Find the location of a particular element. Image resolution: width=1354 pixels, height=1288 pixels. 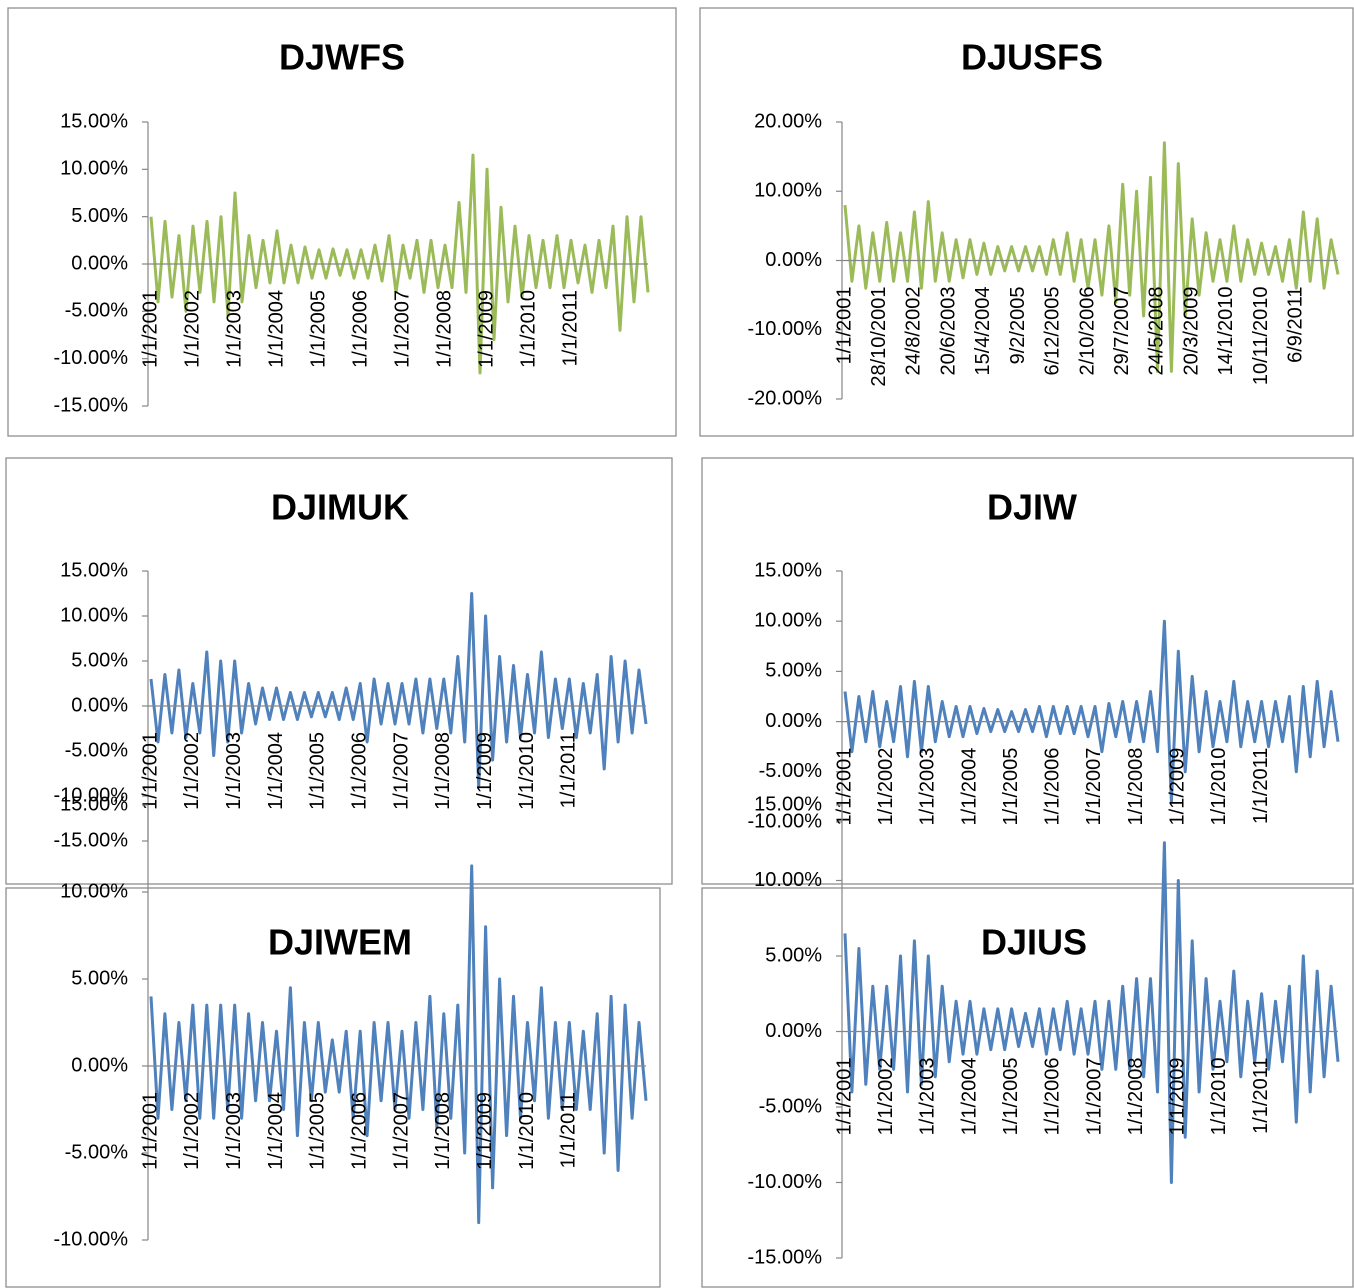

x-tick-label: 14/1/2010 is located at coordinates (1226, 331).